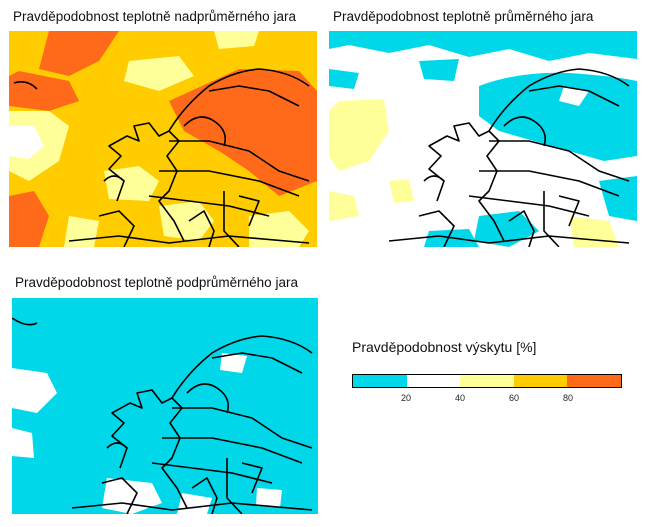 The height and width of the screenshot is (527, 650). Describe the element at coordinates (513, 398) in the screenshot. I see `legend-tick-label: 60` at that location.